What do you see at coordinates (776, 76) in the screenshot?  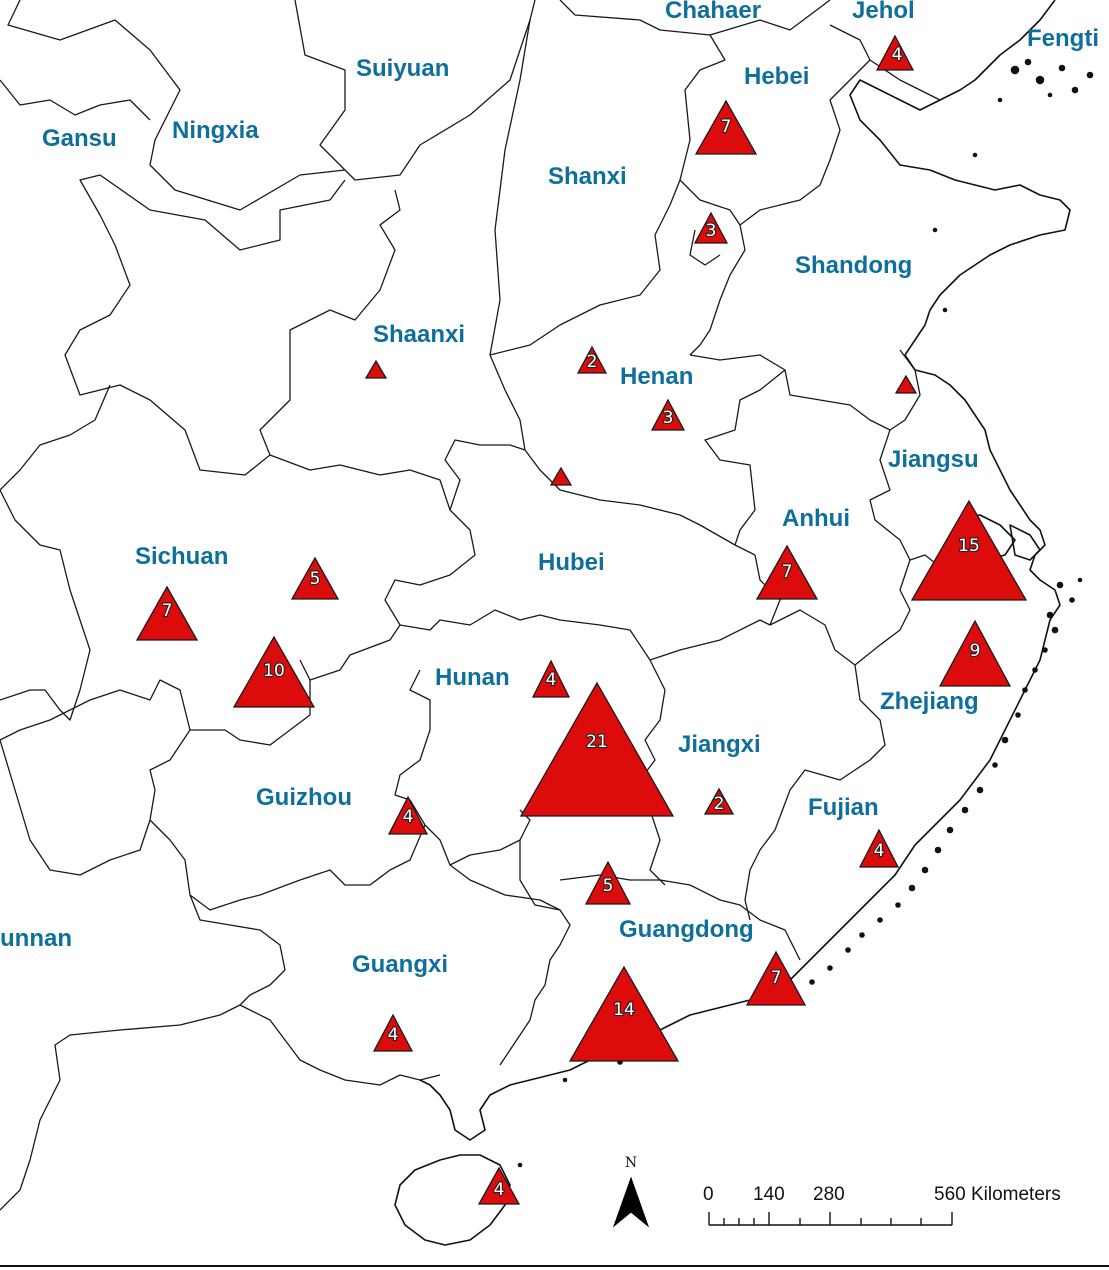 I see `province-label: Hebei` at bounding box center [776, 76].